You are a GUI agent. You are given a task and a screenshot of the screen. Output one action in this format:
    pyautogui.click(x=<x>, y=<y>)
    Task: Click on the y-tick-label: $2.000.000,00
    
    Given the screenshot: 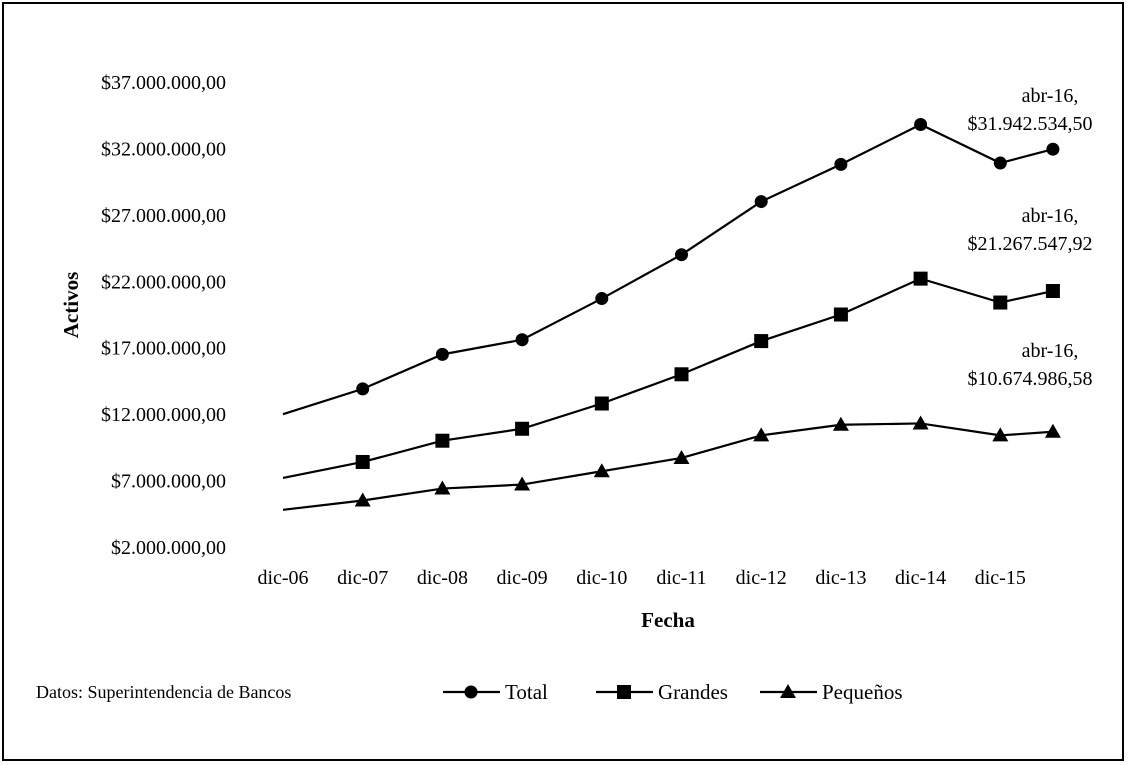 What is the action you would take?
    pyautogui.click(x=168, y=548)
    